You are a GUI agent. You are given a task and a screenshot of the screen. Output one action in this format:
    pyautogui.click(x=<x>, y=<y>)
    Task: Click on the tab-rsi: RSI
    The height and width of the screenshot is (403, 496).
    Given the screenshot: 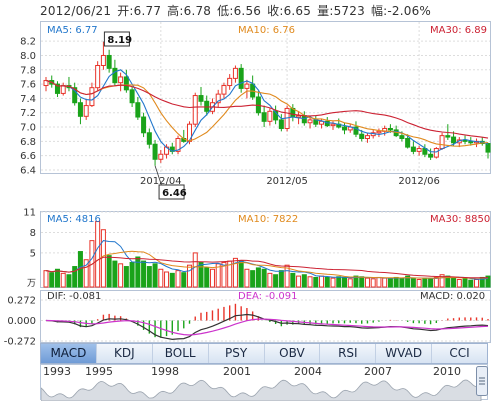 What is the action you would take?
    pyautogui.click(x=348, y=353)
    